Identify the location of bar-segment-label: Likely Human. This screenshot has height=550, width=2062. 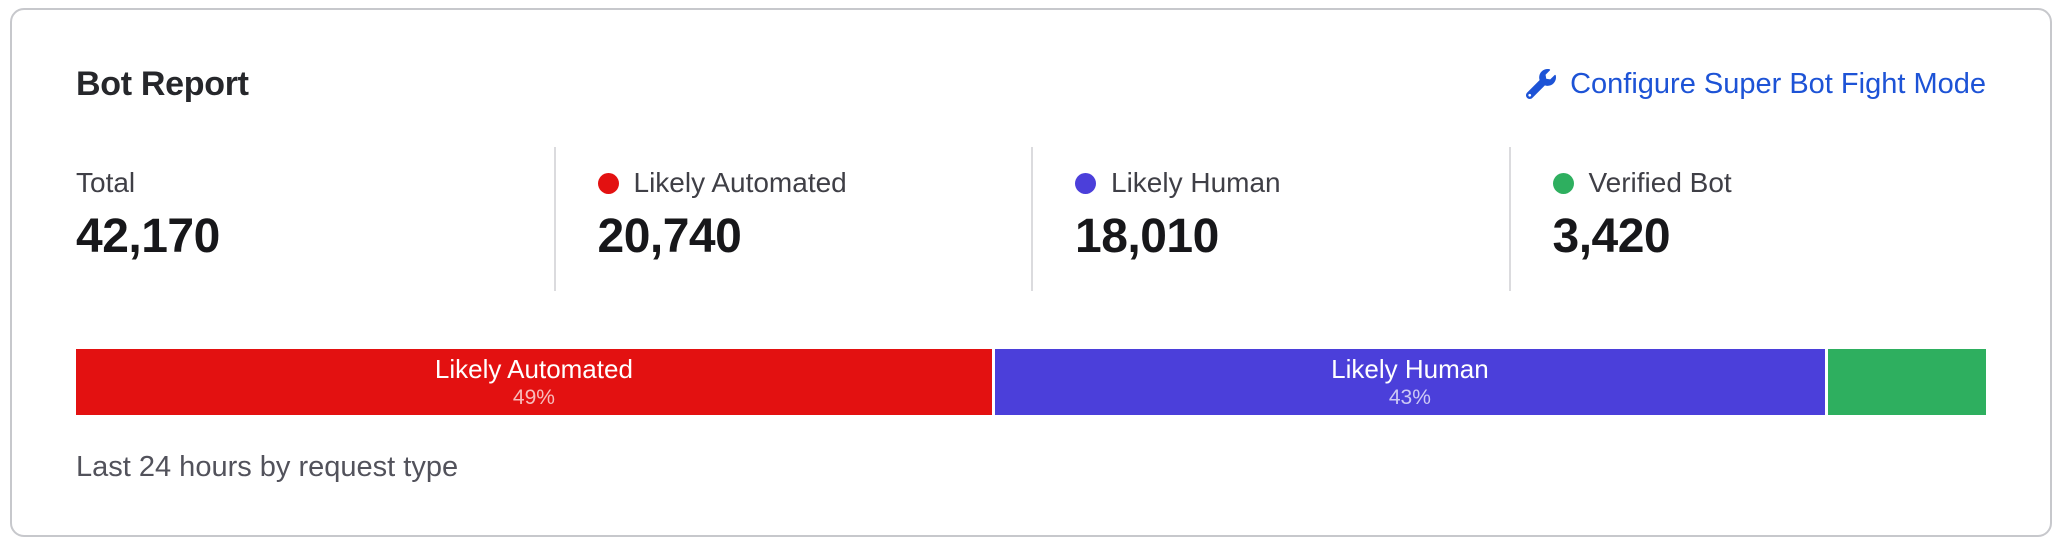
(1410, 369).